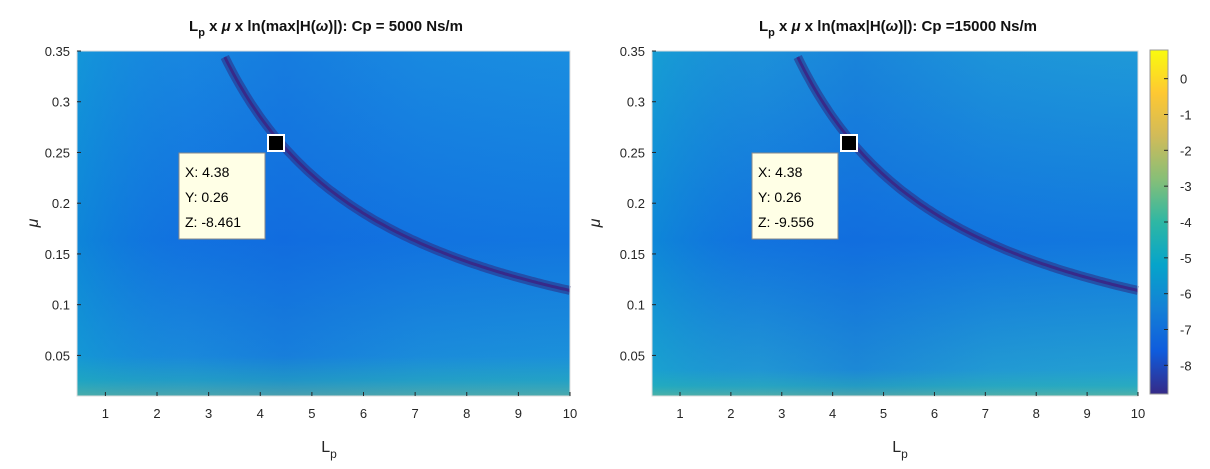 Image resolution: width=1210 pixels, height=469 pixels. I want to click on left-x-ticks: 1 2 3 4 5 6 7 8 9 10, so click(339, 406).